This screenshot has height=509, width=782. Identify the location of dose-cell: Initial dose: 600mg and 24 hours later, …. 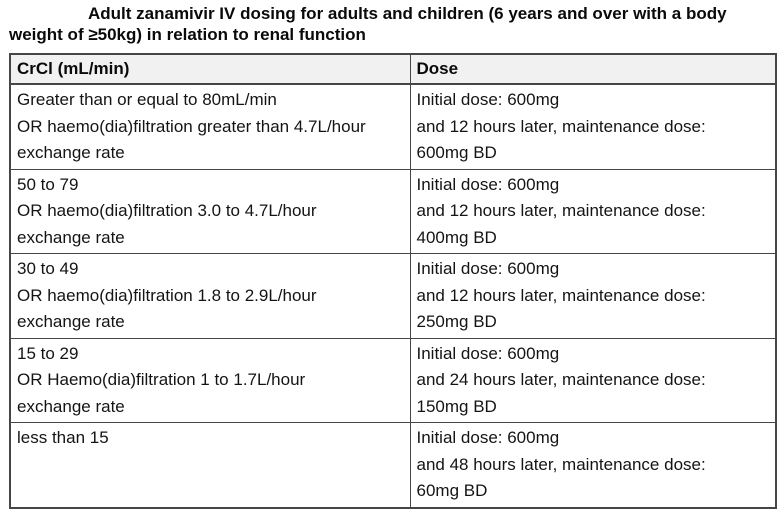
(593, 380).